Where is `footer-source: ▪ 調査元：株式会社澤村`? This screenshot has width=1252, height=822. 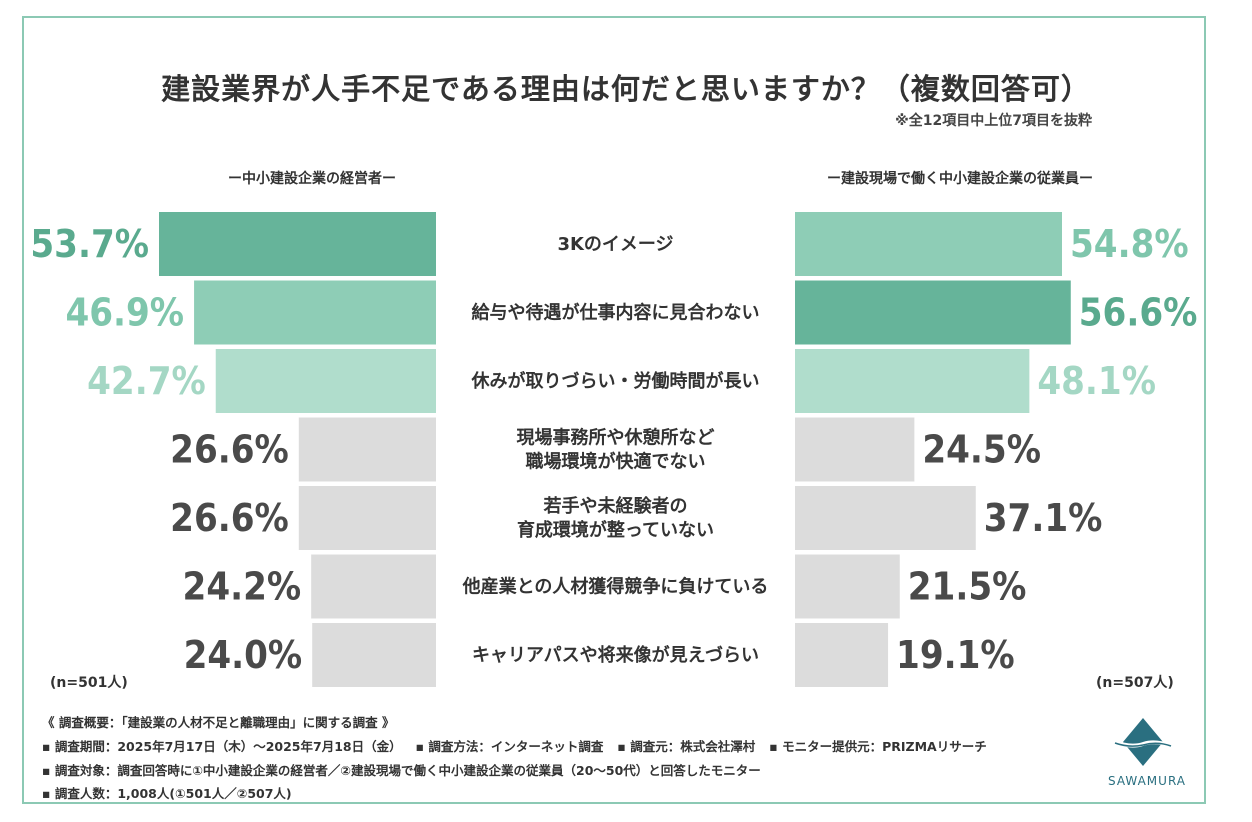
footer-source: ▪ 調査元：株式会社澤村 is located at coordinates (686, 746).